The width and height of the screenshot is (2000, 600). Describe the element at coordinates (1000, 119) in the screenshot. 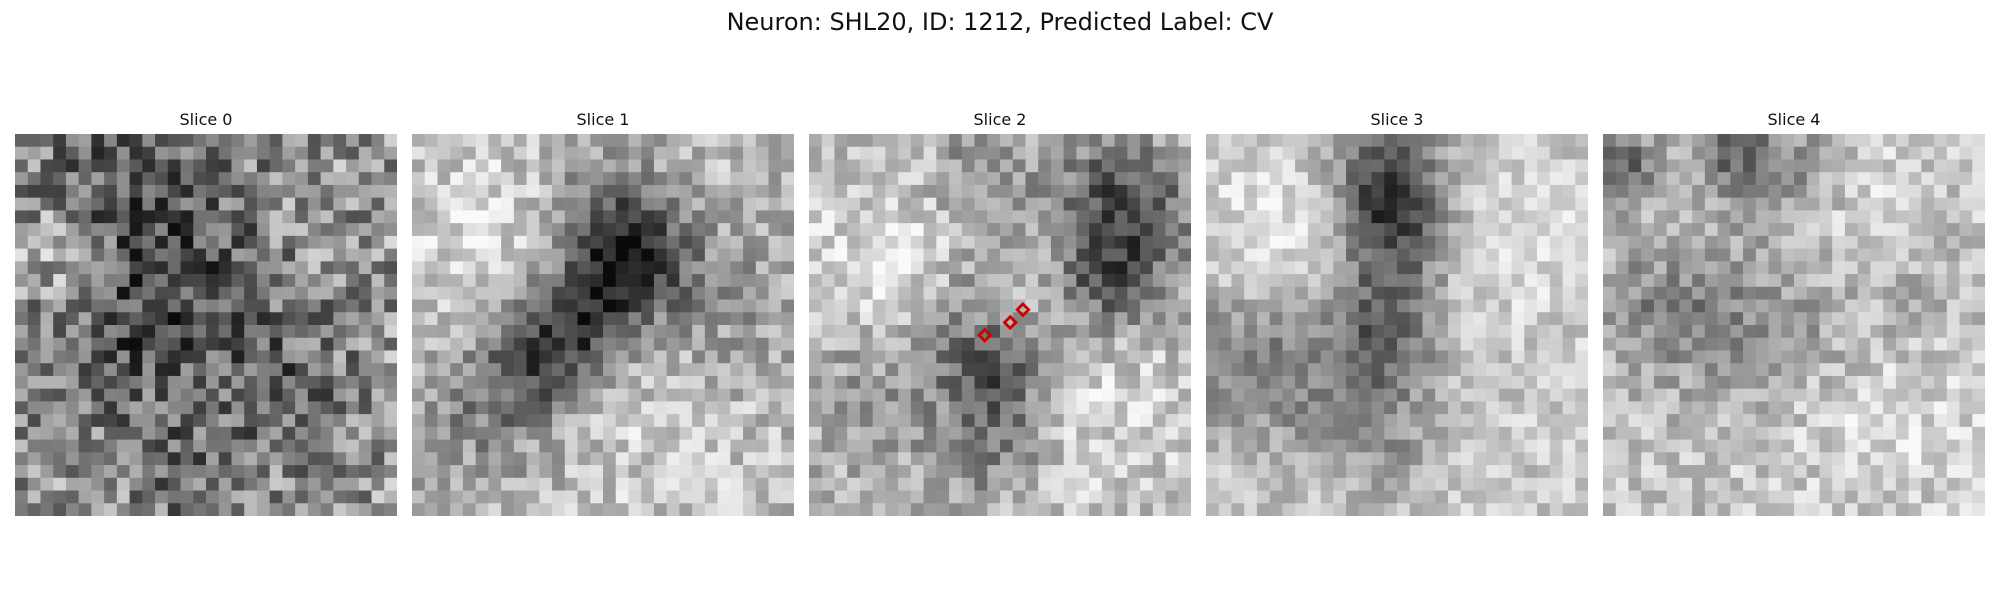

I see `slice-2-title: Slice 2` at that location.